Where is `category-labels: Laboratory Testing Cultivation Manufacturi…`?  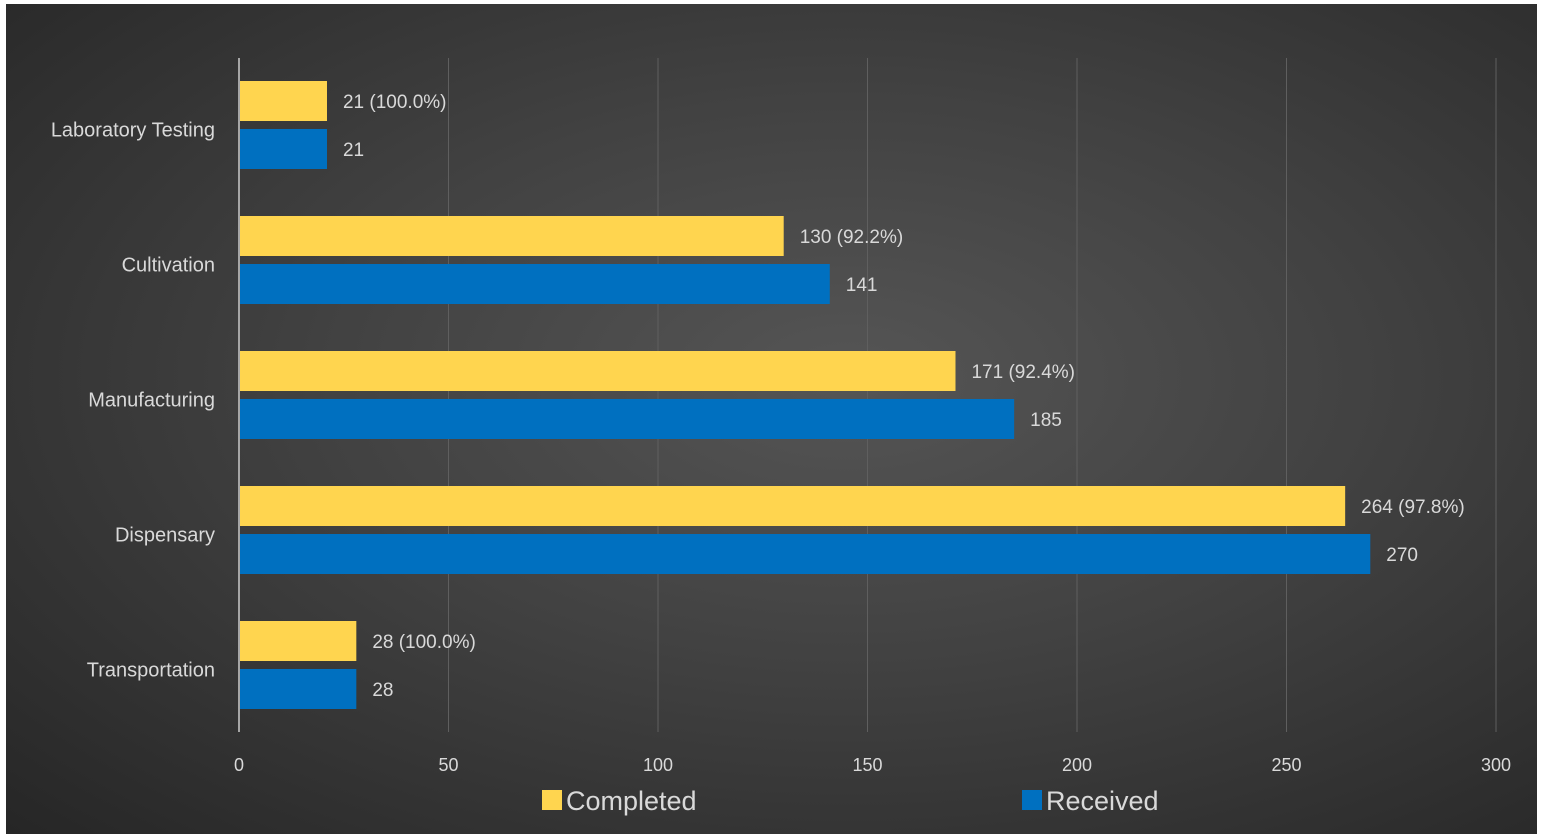
category-labels: Laboratory Testing Cultivation Manufacturi… is located at coordinates (133, 401).